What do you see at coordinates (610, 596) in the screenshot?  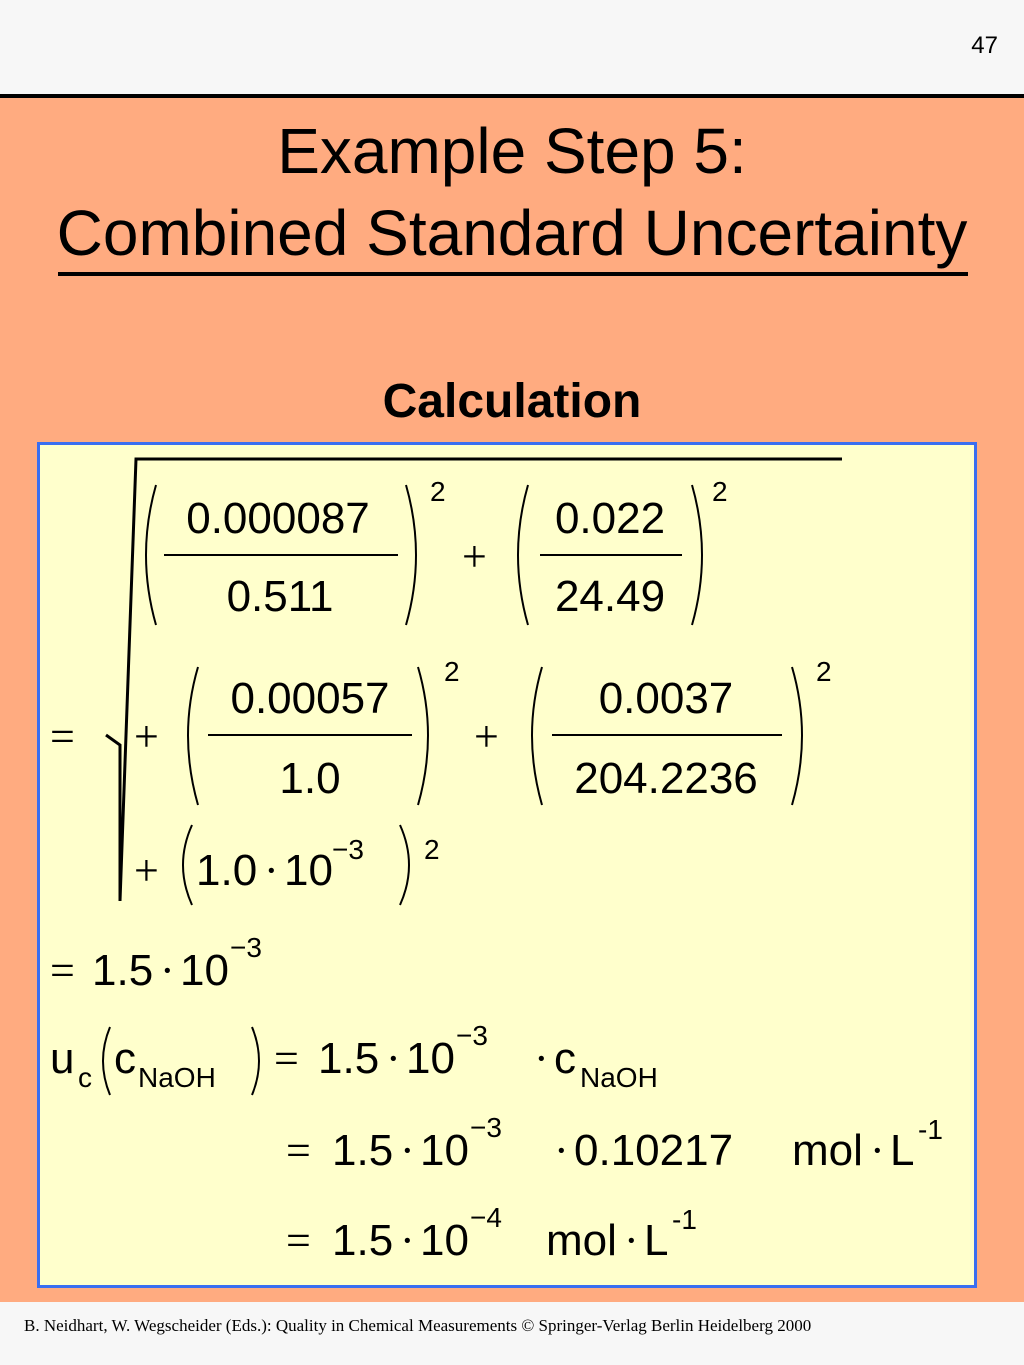 I see `fraction-2-denominator: 24.49` at bounding box center [610, 596].